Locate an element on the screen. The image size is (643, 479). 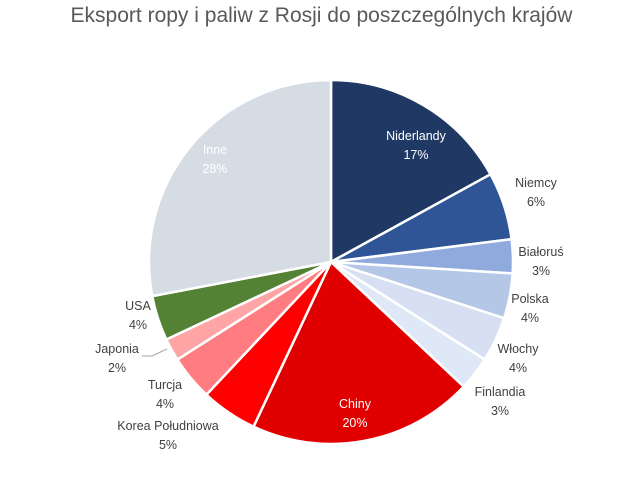
slice-label: Turcja 4% is located at coordinates (165, 394).